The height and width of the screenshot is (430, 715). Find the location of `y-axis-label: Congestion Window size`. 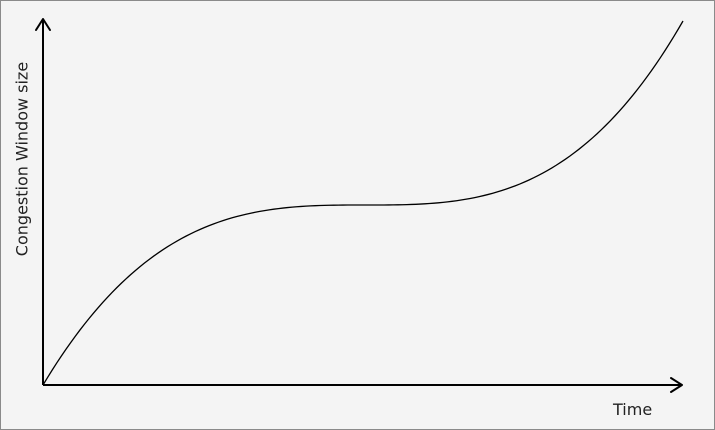

y-axis-label: Congestion Window size is located at coordinates (22, 159).